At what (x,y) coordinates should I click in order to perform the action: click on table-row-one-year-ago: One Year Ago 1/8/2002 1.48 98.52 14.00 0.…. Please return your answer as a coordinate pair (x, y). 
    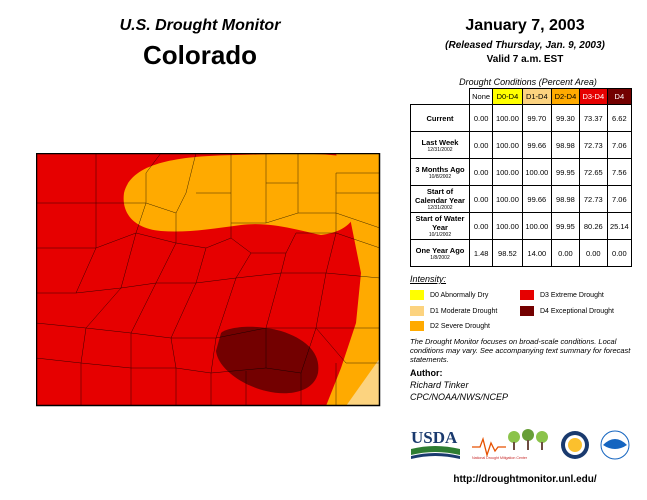
    Looking at the image, I should click on (521, 253).